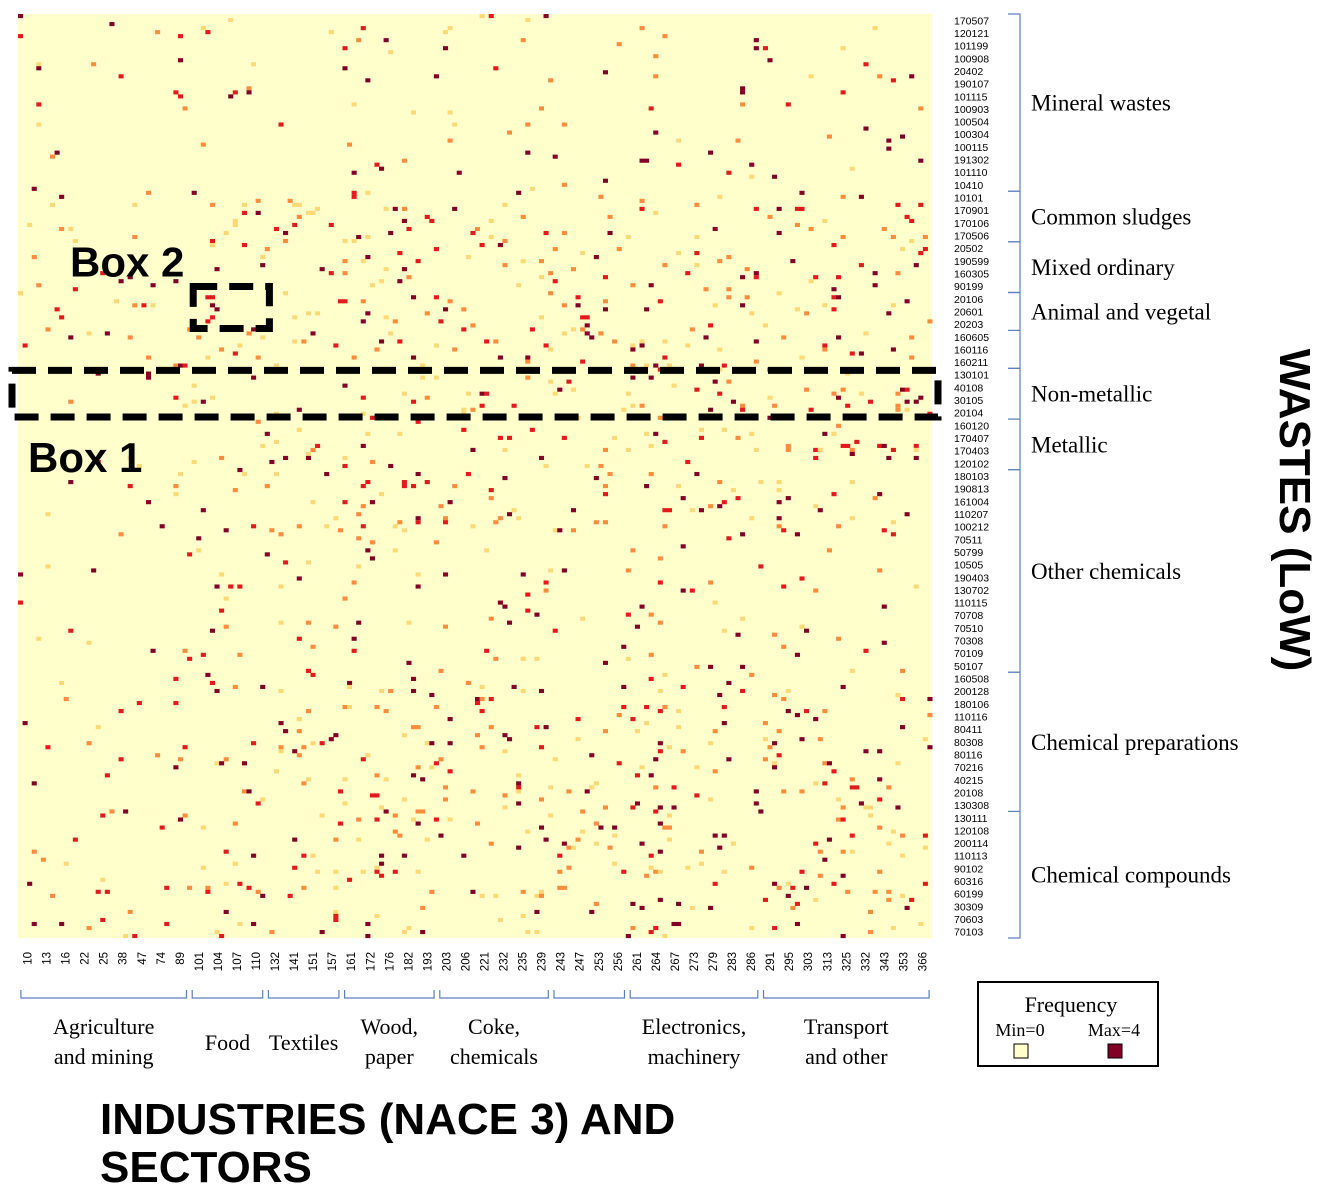 This screenshot has height=1198, width=1317. I want to click on sector-label: paper, so click(390, 1056).